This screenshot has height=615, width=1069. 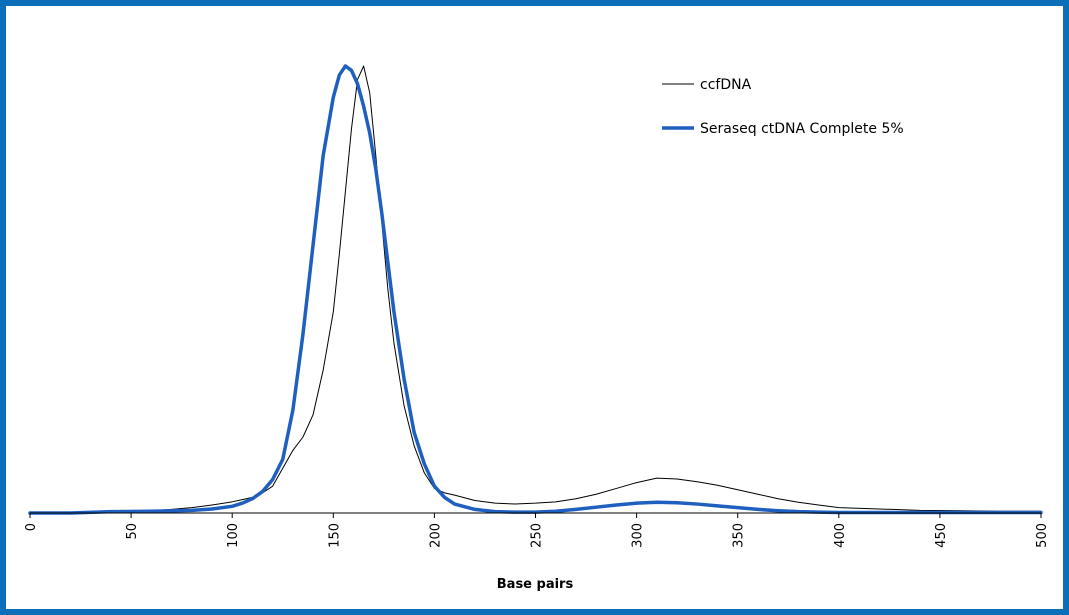 What do you see at coordinates (941, 535) in the screenshot?
I see `x-tick-label: 450` at bounding box center [941, 535].